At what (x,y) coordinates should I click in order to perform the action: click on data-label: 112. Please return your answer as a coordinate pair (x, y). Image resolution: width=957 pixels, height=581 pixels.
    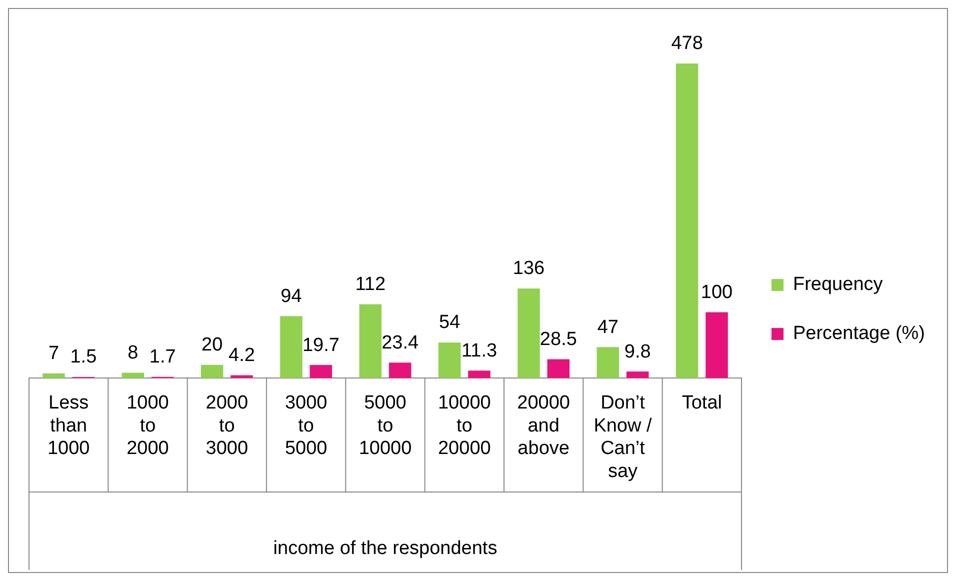
    Looking at the image, I should click on (370, 285).